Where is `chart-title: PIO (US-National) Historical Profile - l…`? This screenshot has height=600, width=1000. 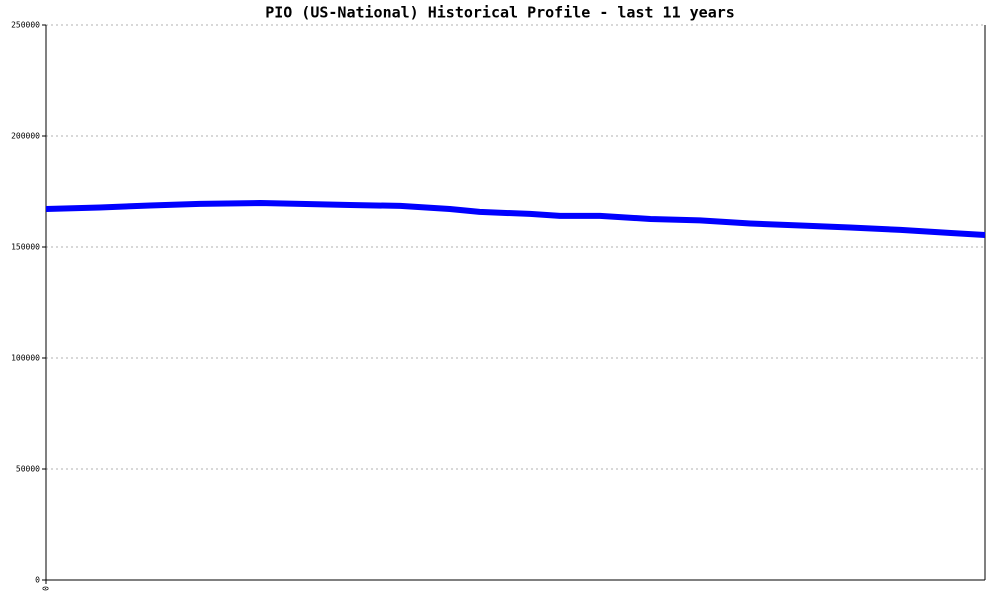 chart-title: PIO (US-National) Historical Profile - l… is located at coordinates (500, 13).